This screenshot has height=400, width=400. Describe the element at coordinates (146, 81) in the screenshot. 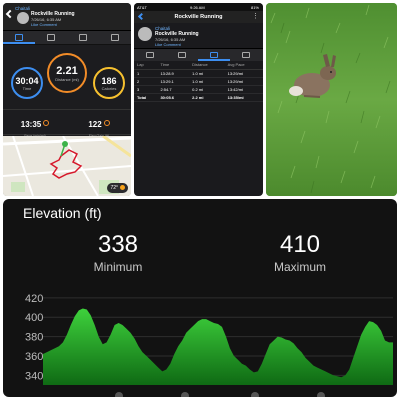

I see `lap-cell: 2` at that location.